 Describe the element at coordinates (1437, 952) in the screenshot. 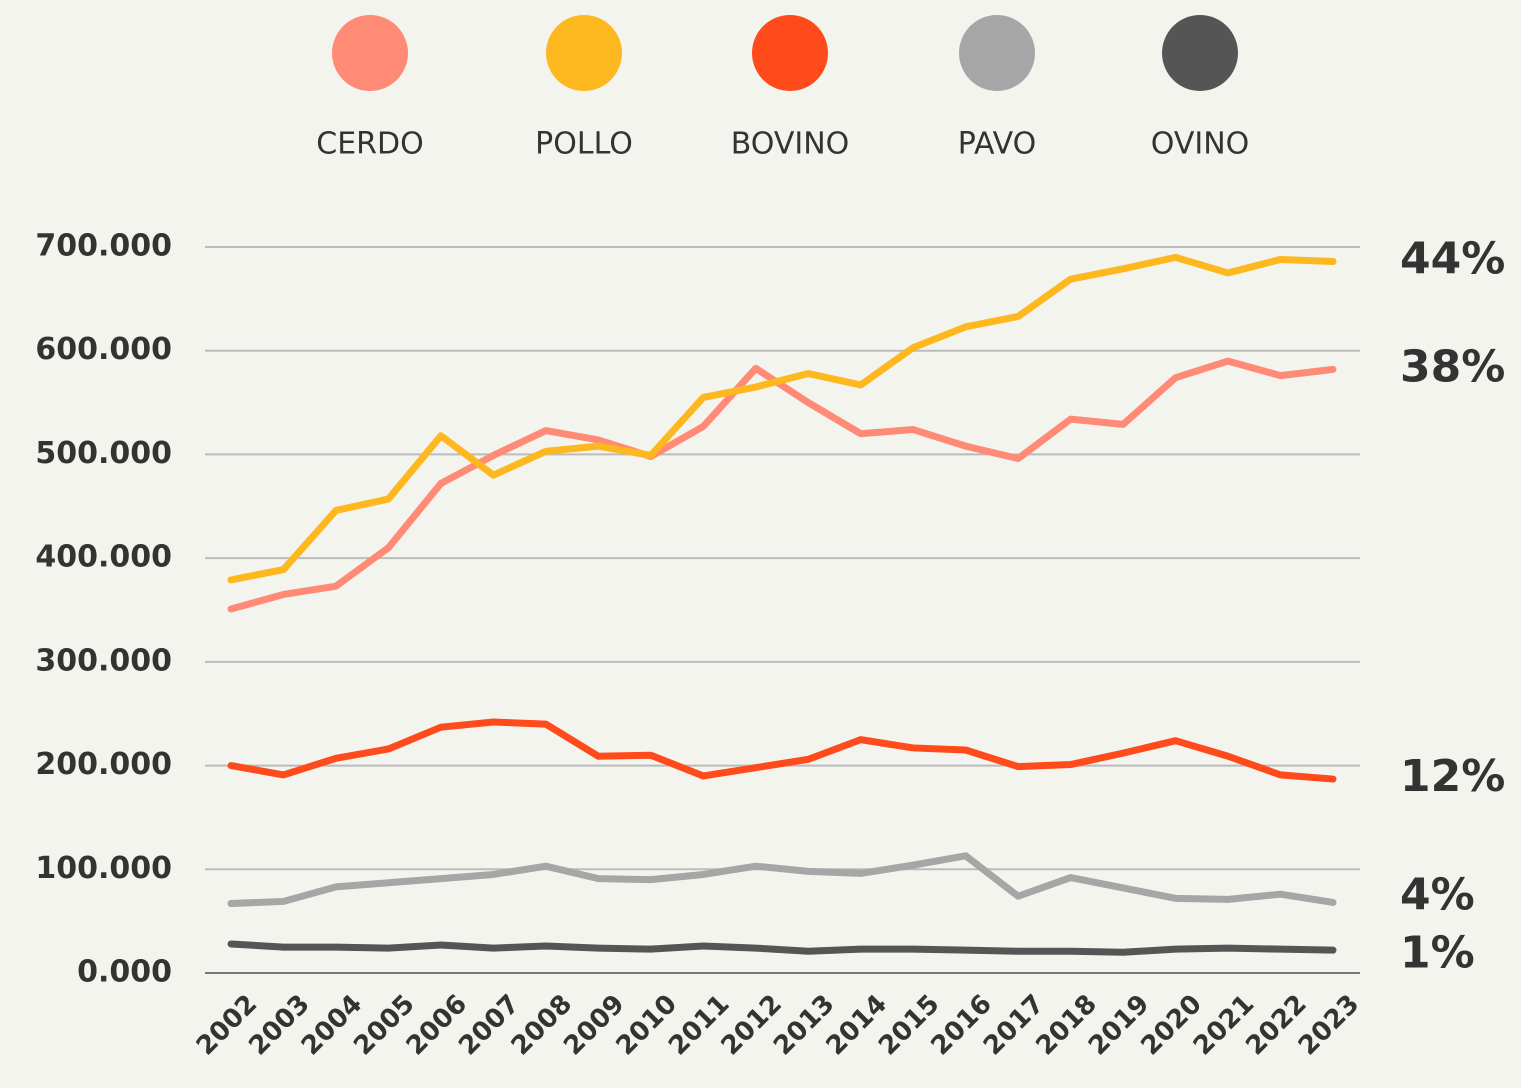

I see `end-label: 1%` at that location.